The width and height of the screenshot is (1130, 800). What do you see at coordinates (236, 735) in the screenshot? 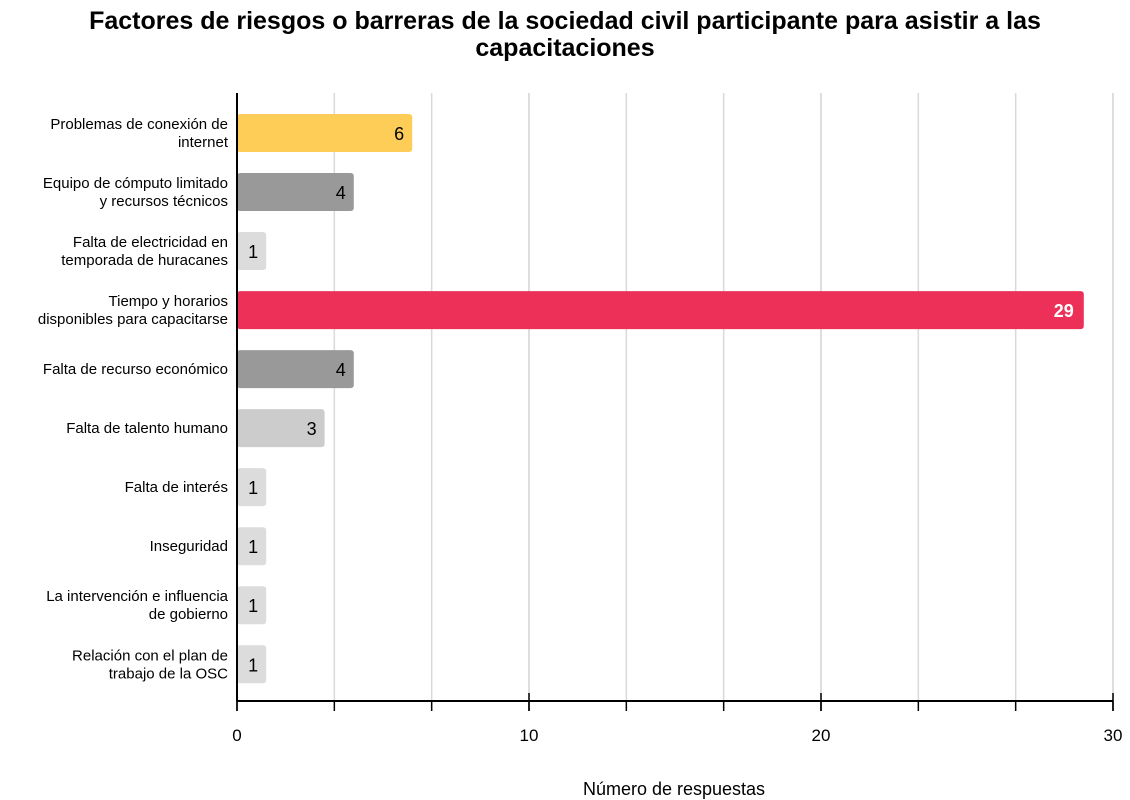
I see `x-tick-label: 0` at bounding box center [236, 735].